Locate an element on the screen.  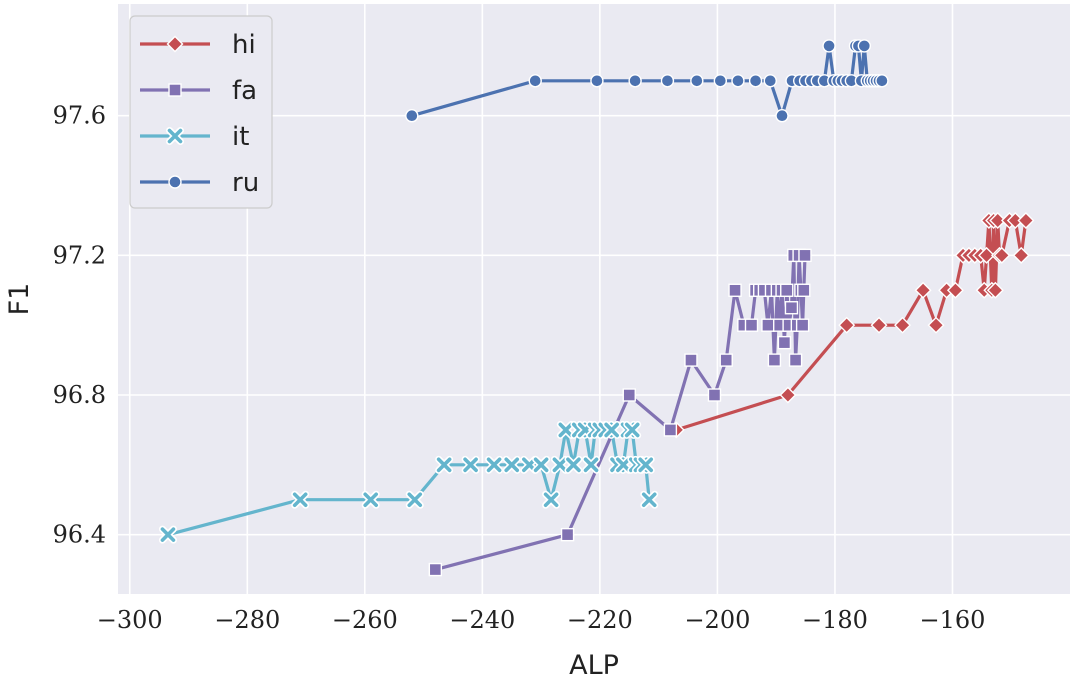
x-tick-label: −240 is located at coordinates (482, 620).